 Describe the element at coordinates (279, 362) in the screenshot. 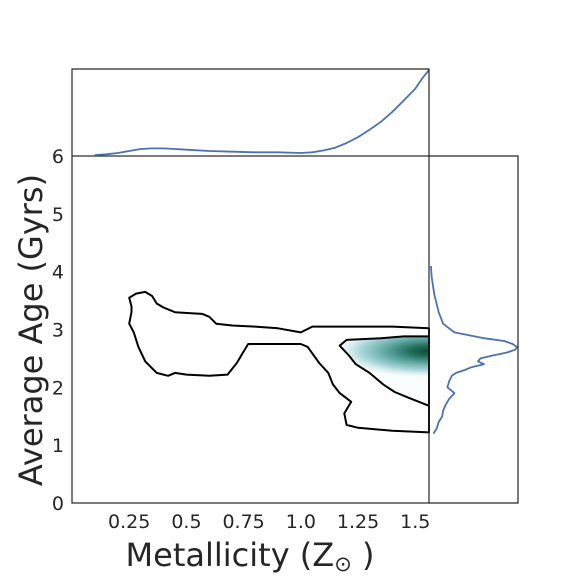

I see `contour-outer` at that location.